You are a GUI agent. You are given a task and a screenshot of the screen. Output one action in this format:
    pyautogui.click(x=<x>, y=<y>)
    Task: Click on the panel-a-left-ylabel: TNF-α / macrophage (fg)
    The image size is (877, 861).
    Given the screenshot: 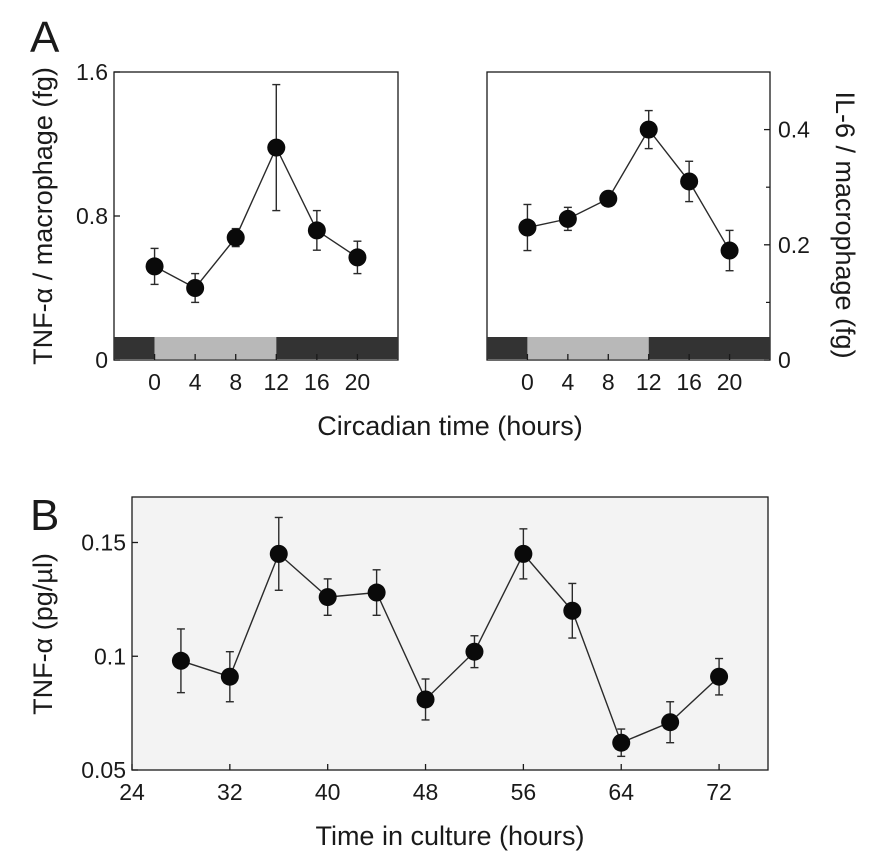 What is the action you would take?
    pyautogui.click(x=43, y=216)
    